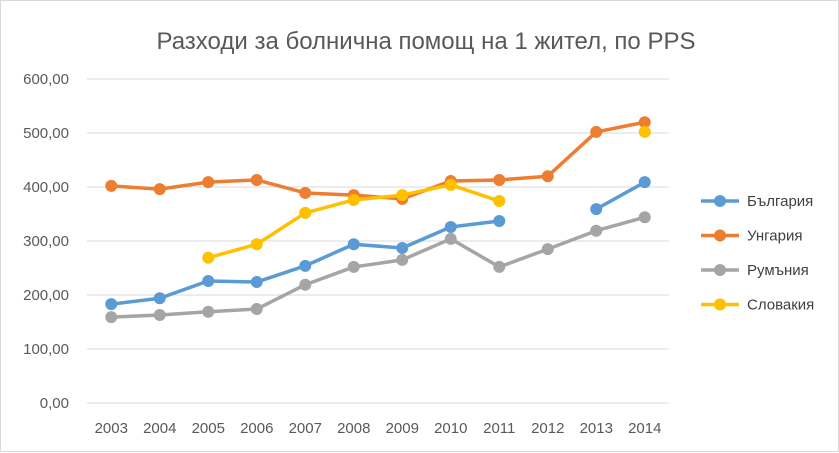 This screenshot has width=839, height=453. What do you see at coordinates (46, 133) in the screenshot?
I see `y-tick-label: 500,00` at bounding box center [46, 133].